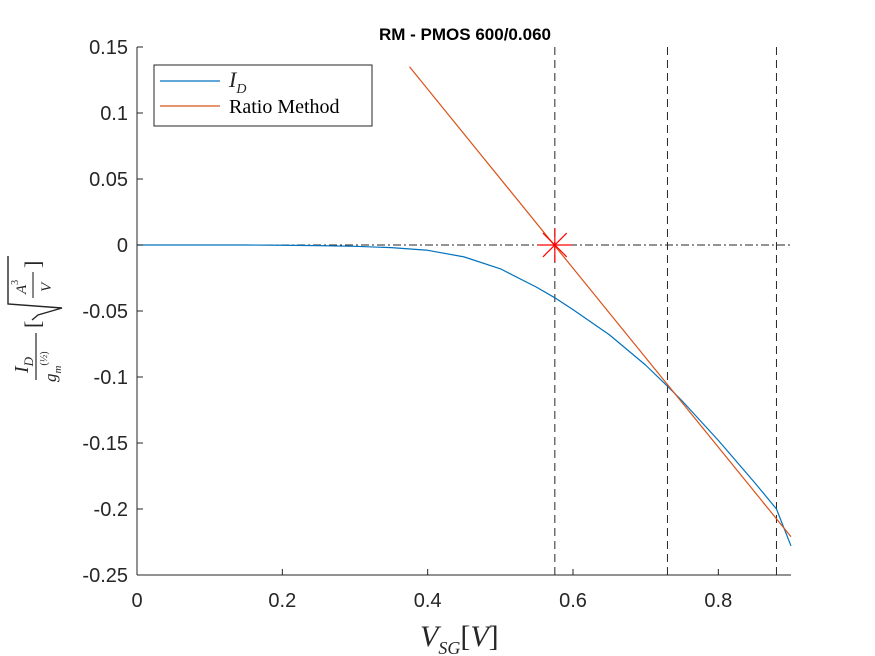 Image resolution: width=875 pixels, height=656 pixels. What do you see at coordinates (718, 601) in the screenshot?
I see `x-tick-label: 0.8` at bounding box center [718, 601].